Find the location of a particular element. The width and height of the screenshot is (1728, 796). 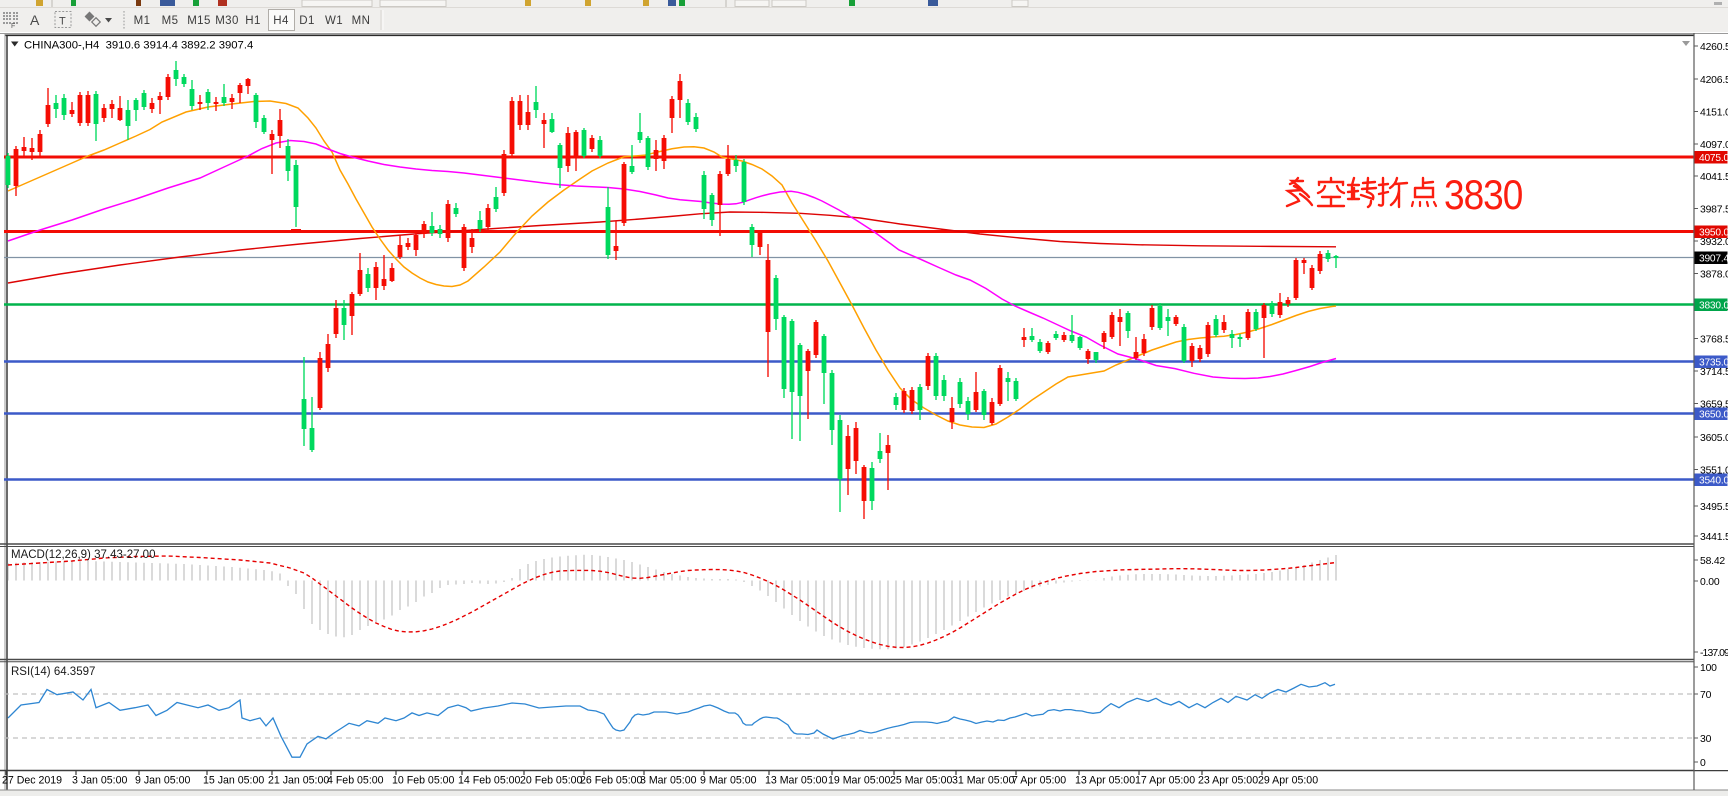

svg-text: 19 Mar 05:00 is located at coordinates (859, 781).